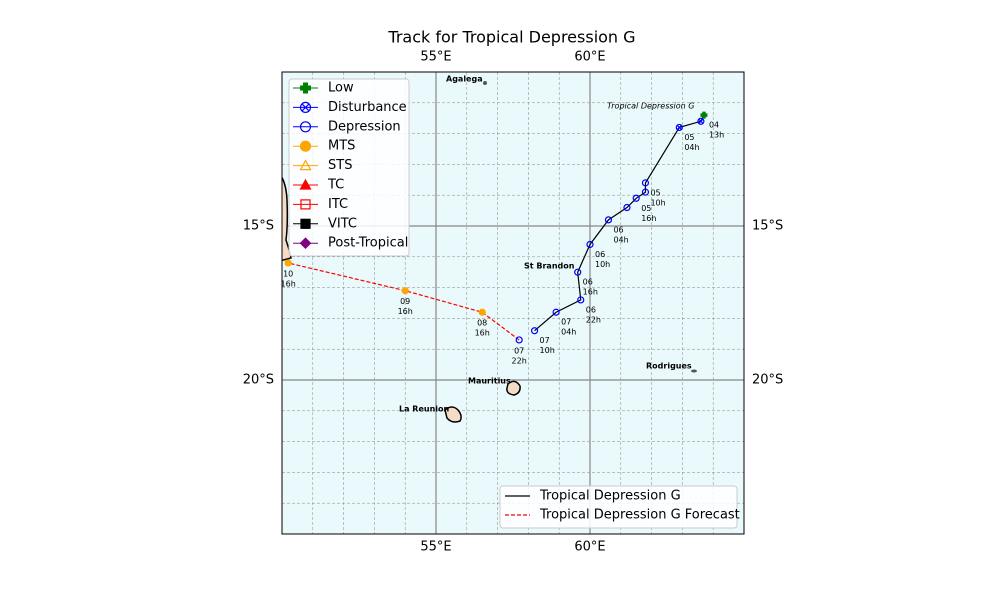 The image size is (1000, 600). I want to click on chart-title: Track for Tropical Depression G, so click(511, 37).